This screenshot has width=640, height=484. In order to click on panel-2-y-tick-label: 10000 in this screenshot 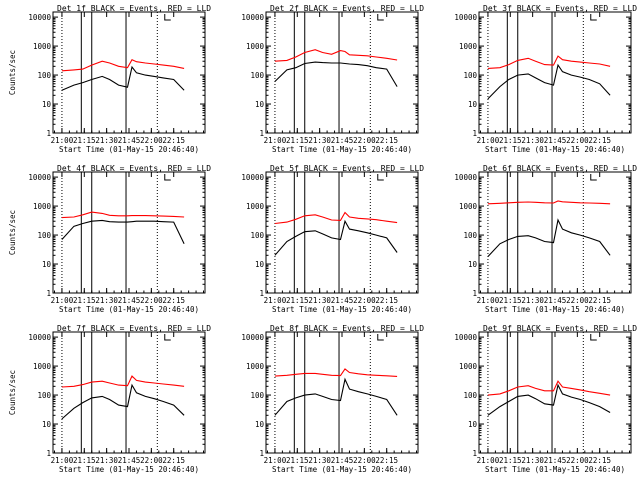, I will do `click(252, 17)`.